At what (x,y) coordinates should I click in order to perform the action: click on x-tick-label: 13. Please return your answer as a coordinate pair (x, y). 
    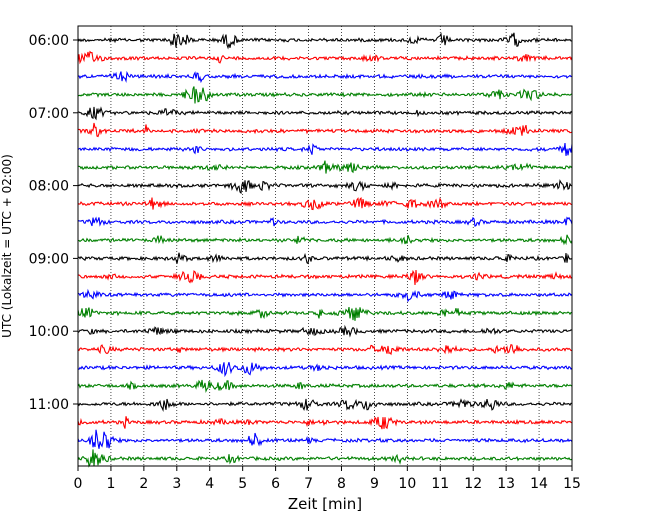
    Looking at the image, I should click on (506, 484).